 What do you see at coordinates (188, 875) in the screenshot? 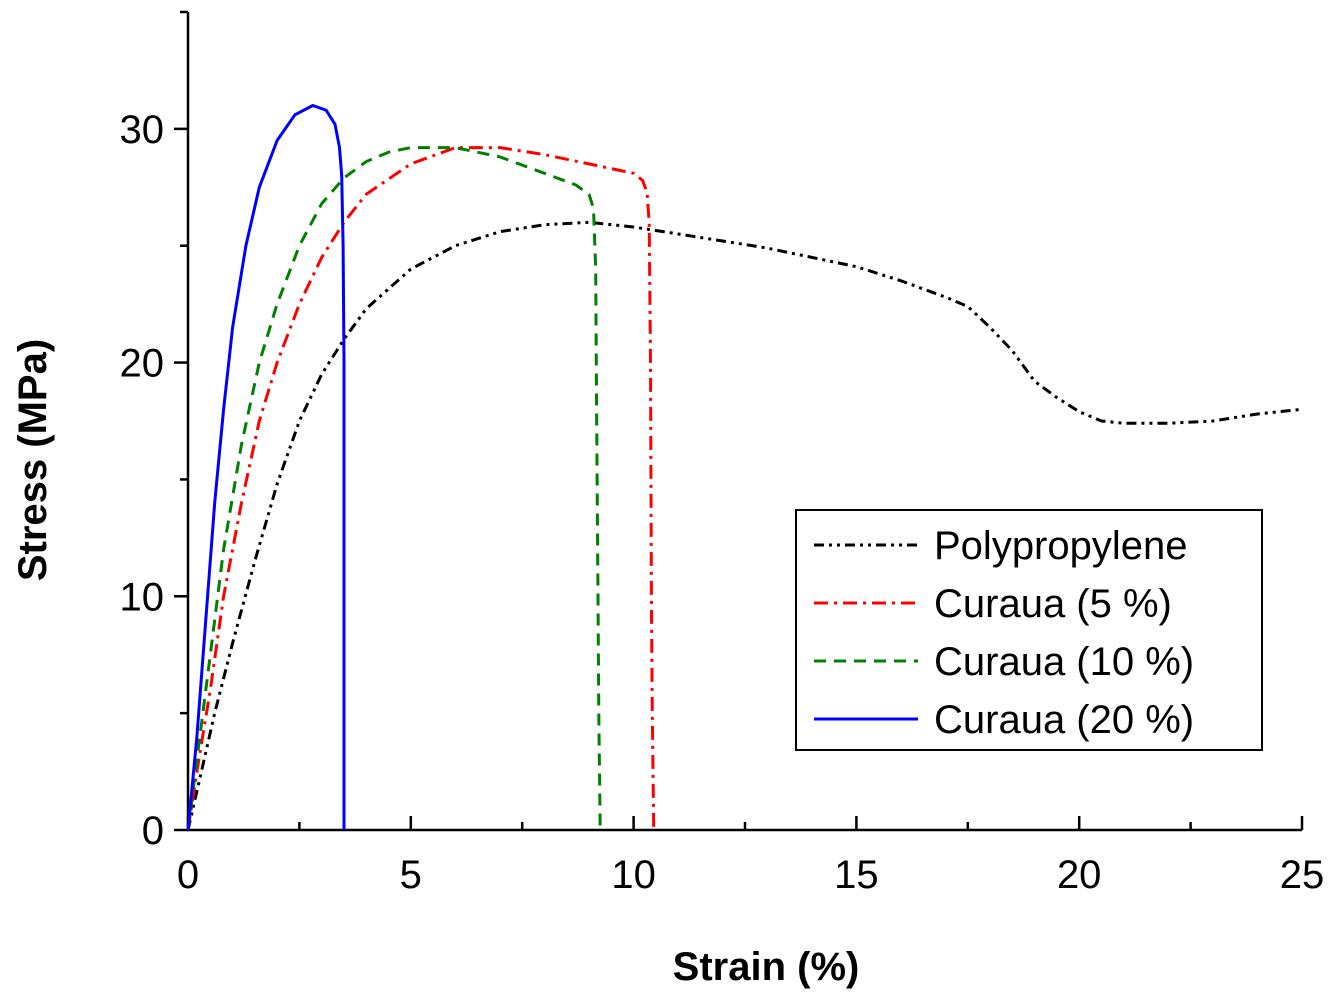
I see `x-tick-label: 0` at bounding box center [188, 875].